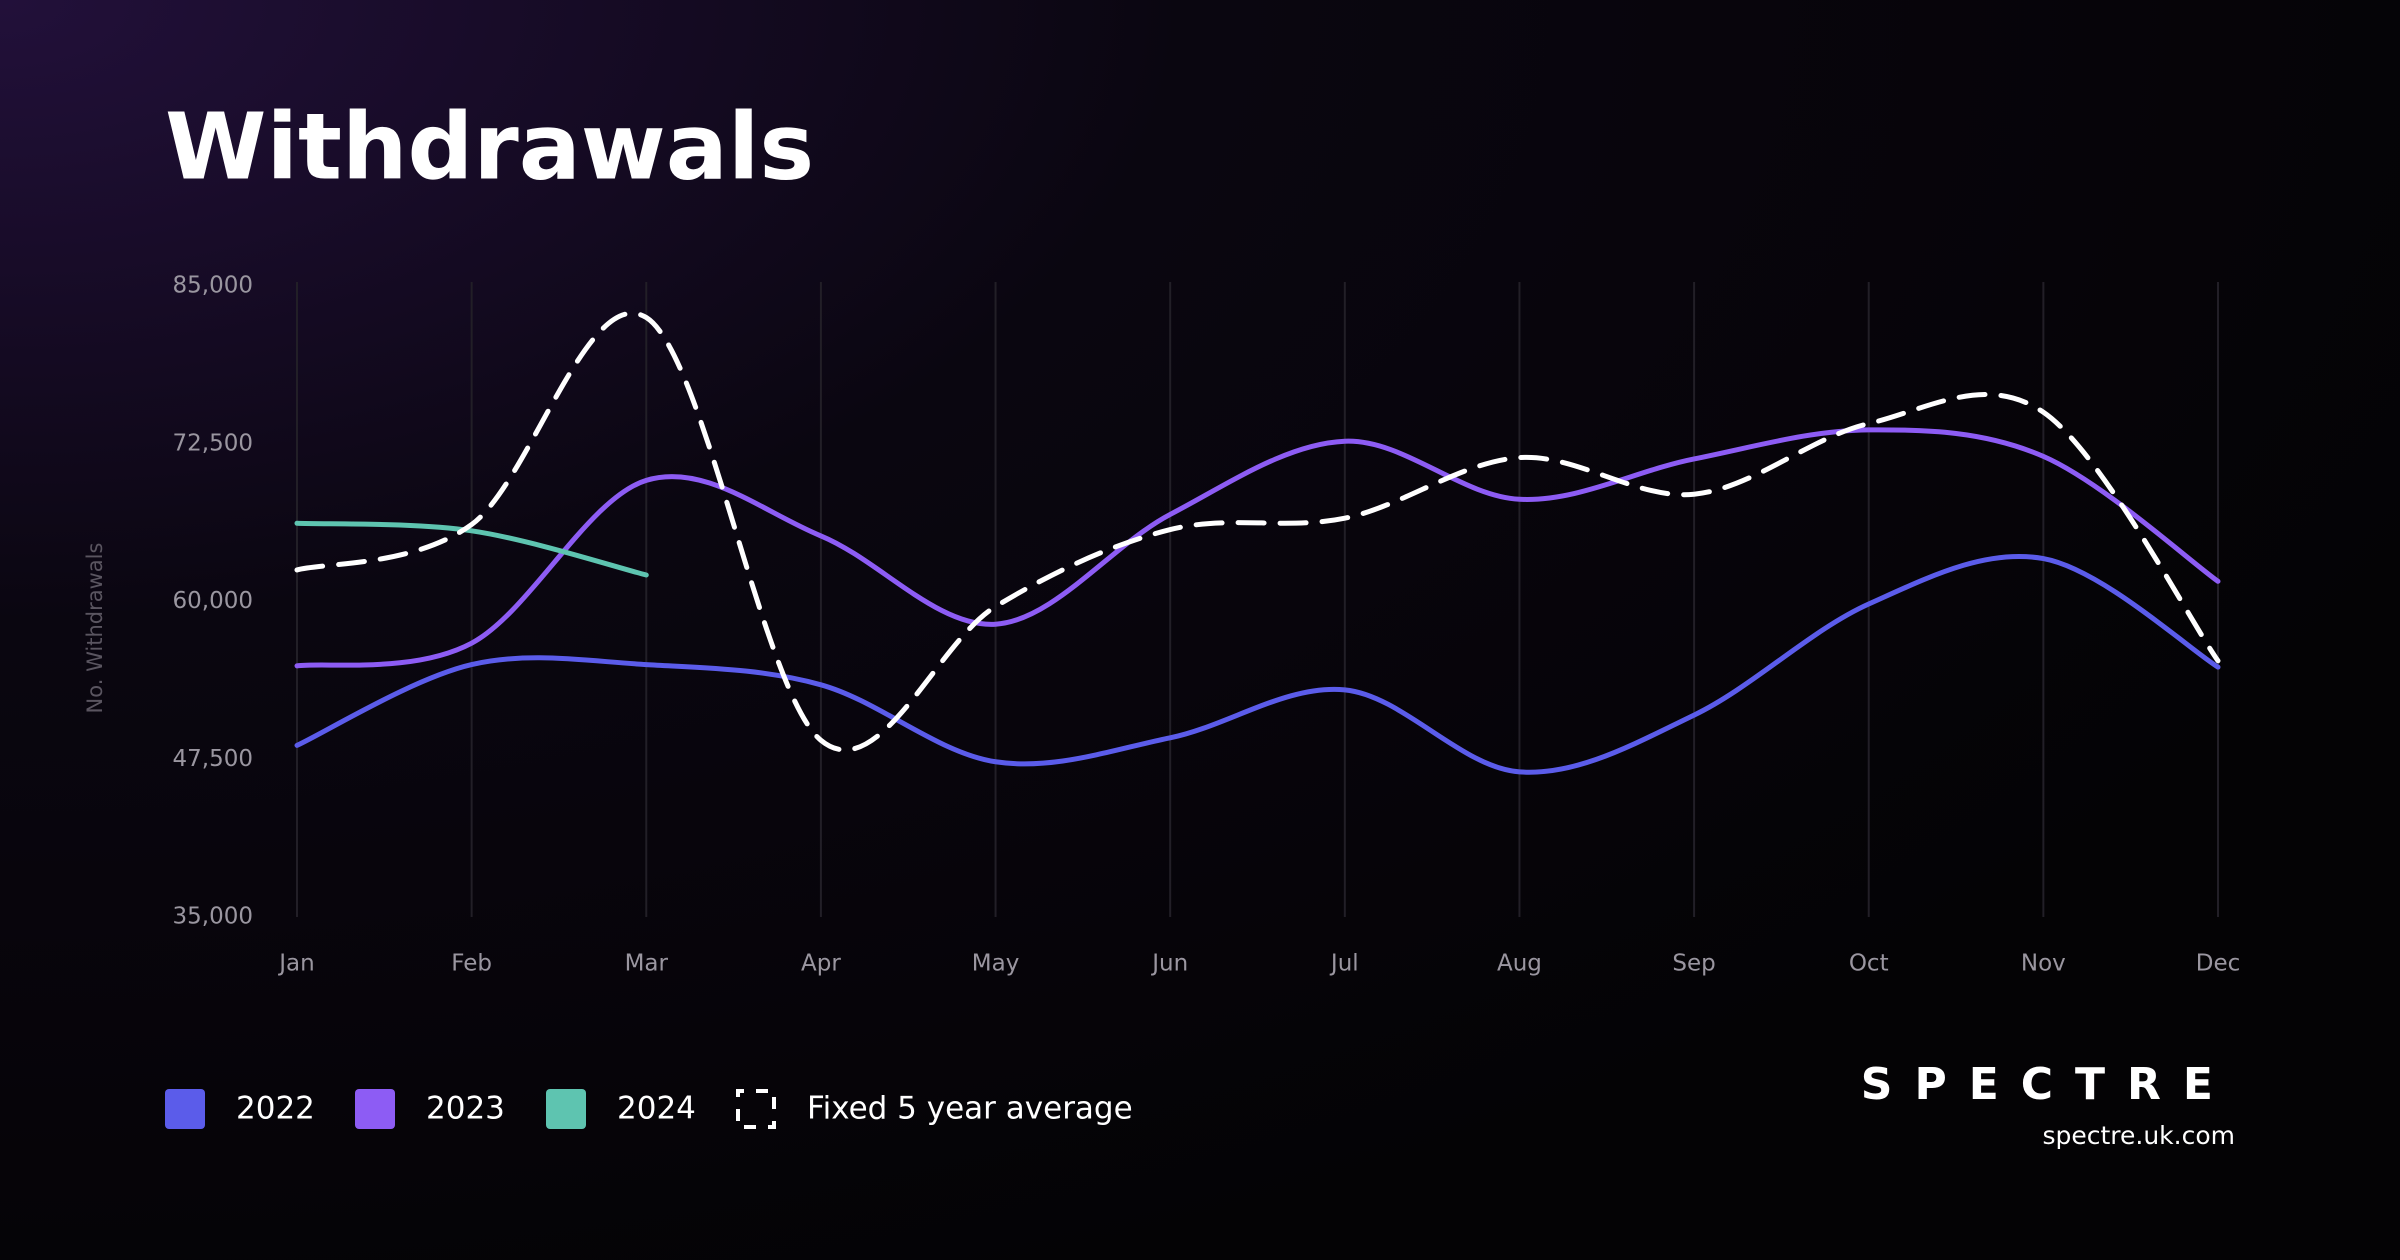 This screenshot has height=1260, width=2400. I want to click on x-tick-label: Dec, so click(2218, 964).